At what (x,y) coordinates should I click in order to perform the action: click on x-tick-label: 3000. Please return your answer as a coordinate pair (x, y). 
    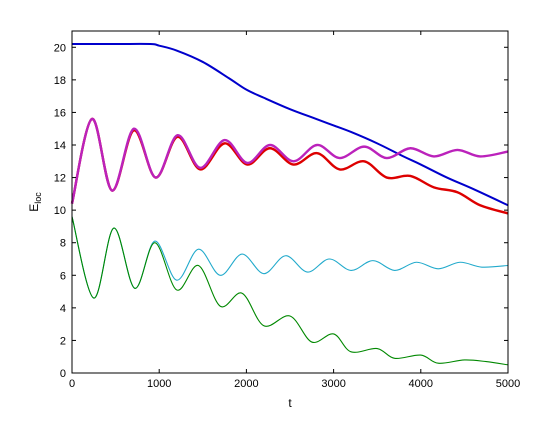
    Looking at the image, I should click on (333, 384).